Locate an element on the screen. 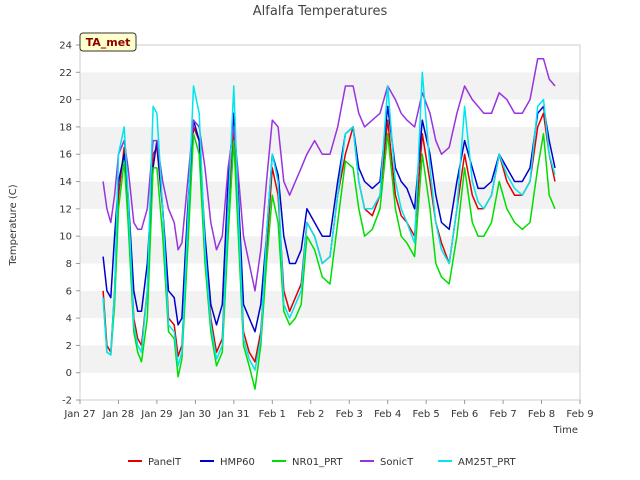  y-tick-label: 14 is located at coordinates (65, 182).